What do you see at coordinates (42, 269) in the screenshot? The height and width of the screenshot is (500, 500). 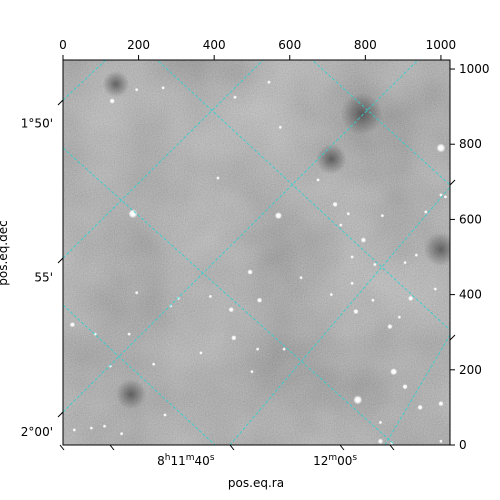 I see `dec-axis: 1°50' 55' 2°00'` at bounding box center [42, 269].